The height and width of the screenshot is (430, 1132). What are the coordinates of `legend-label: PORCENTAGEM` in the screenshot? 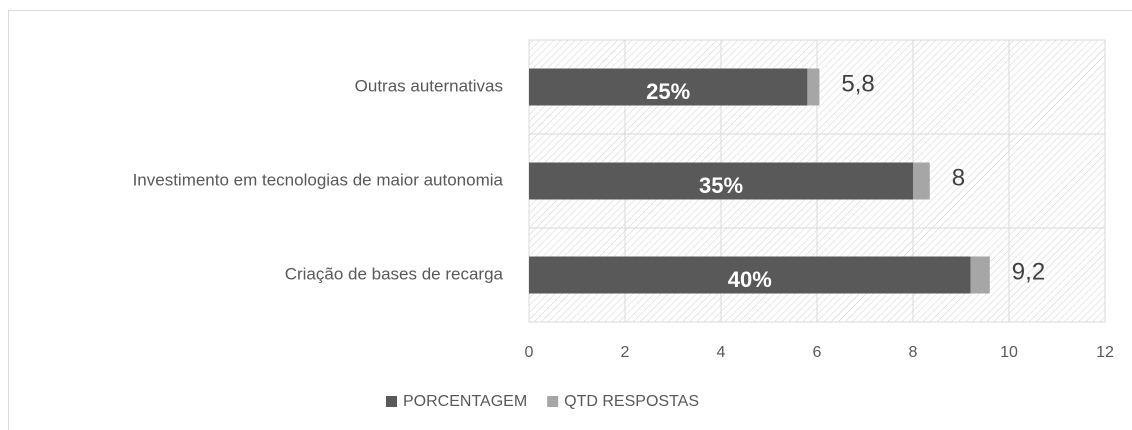 It's located at (465, 401).